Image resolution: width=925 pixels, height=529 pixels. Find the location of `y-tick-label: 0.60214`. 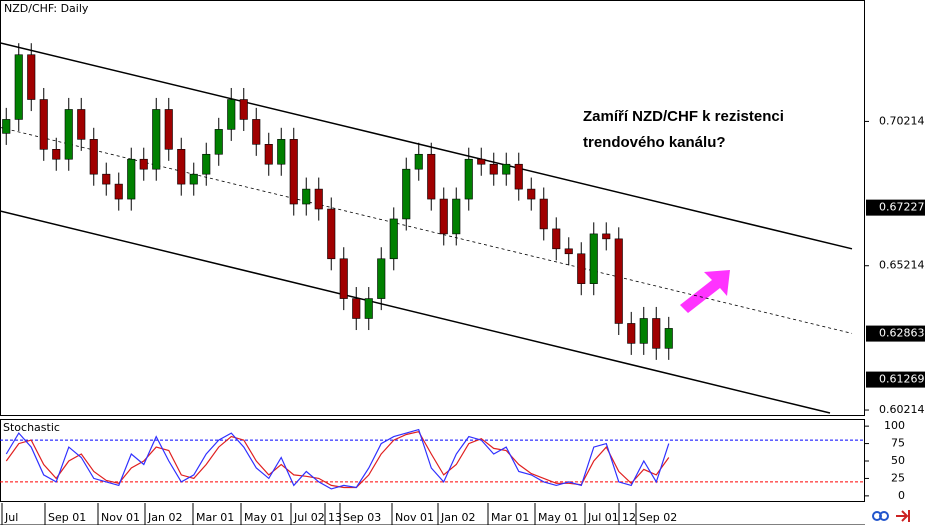

y-tick-label: 0.60214 is located at coordinates (902, 409).